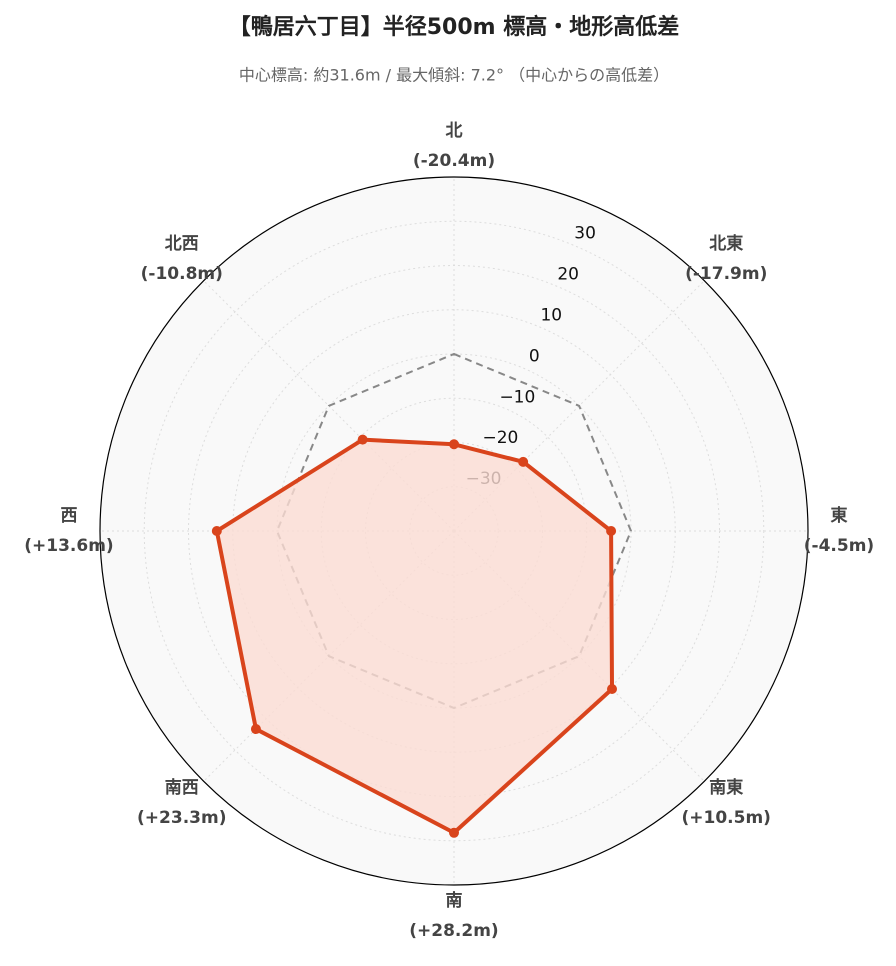  What do you see at coordinates (839, 546) in the screenshot?
I see `value-label: (-4.5m)` at bounding box center [839, 546].